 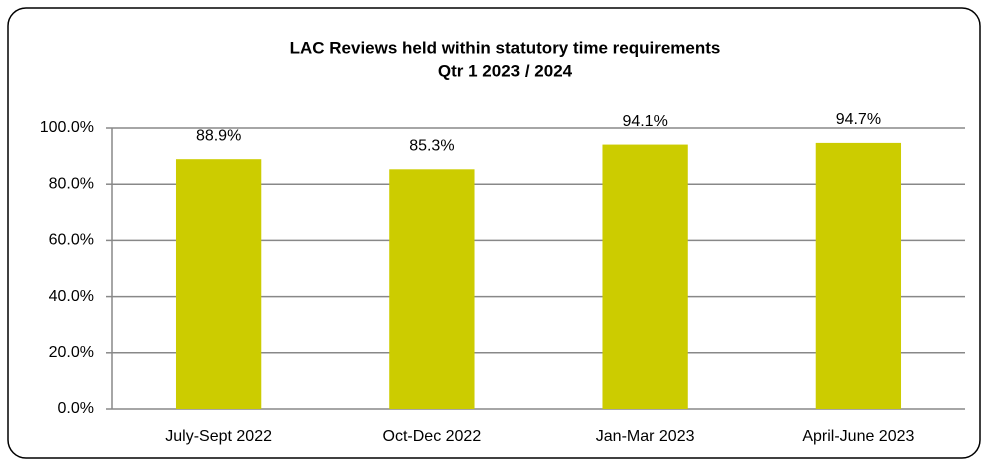 I want to click on x-tick-label: Jan-Mar 2023, so click(x=645, y=436).